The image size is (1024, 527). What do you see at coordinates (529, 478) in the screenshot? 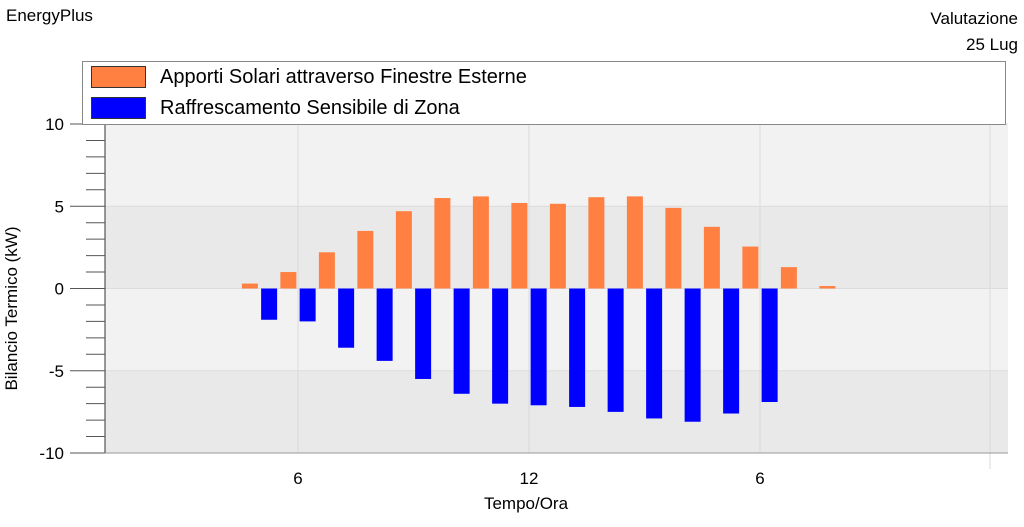
I see `x-tick-label: 12` at bounding box center [529, 478].